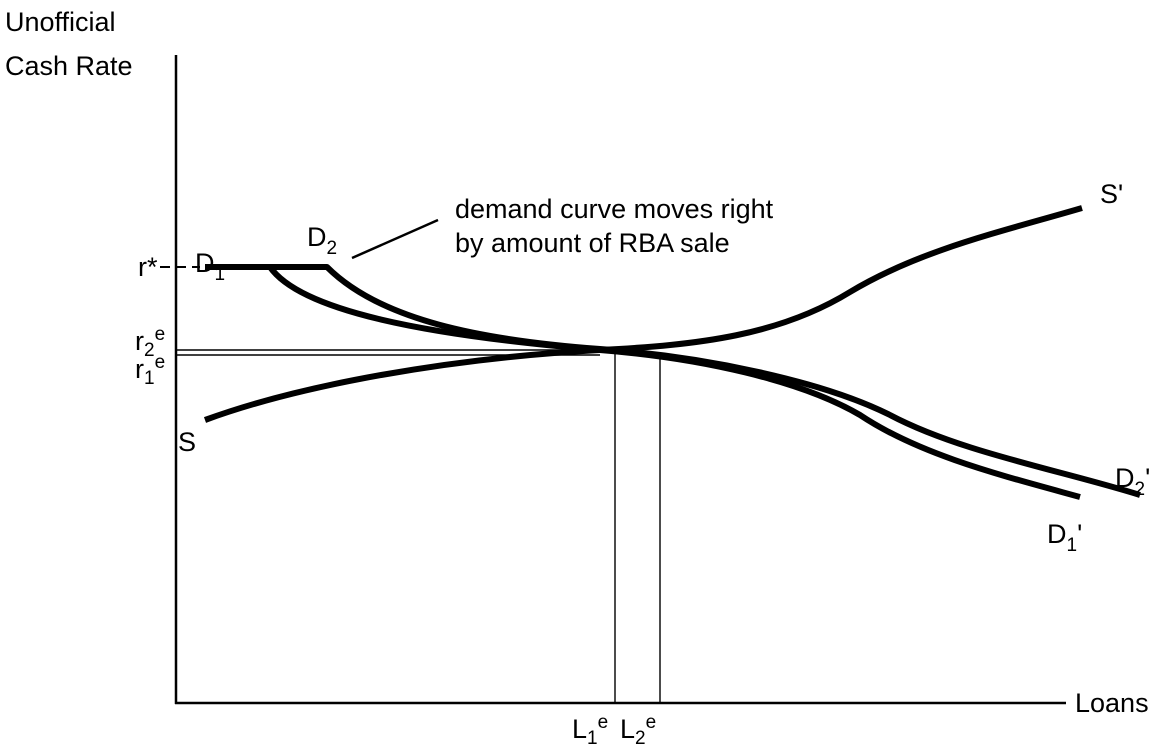 The image size is (1171, 748). What do you see at coordinates (150, 342) in the screenshot?
I see `r2e-label: r2e` at bounding box center [150, 342].